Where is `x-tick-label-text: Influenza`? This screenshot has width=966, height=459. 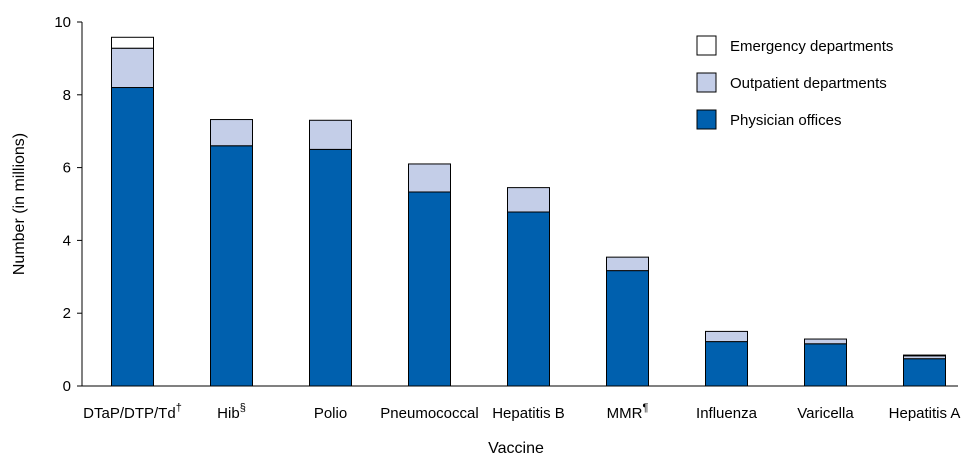
x-tick-label-text: Influenza is located at coordinates (727, 413).